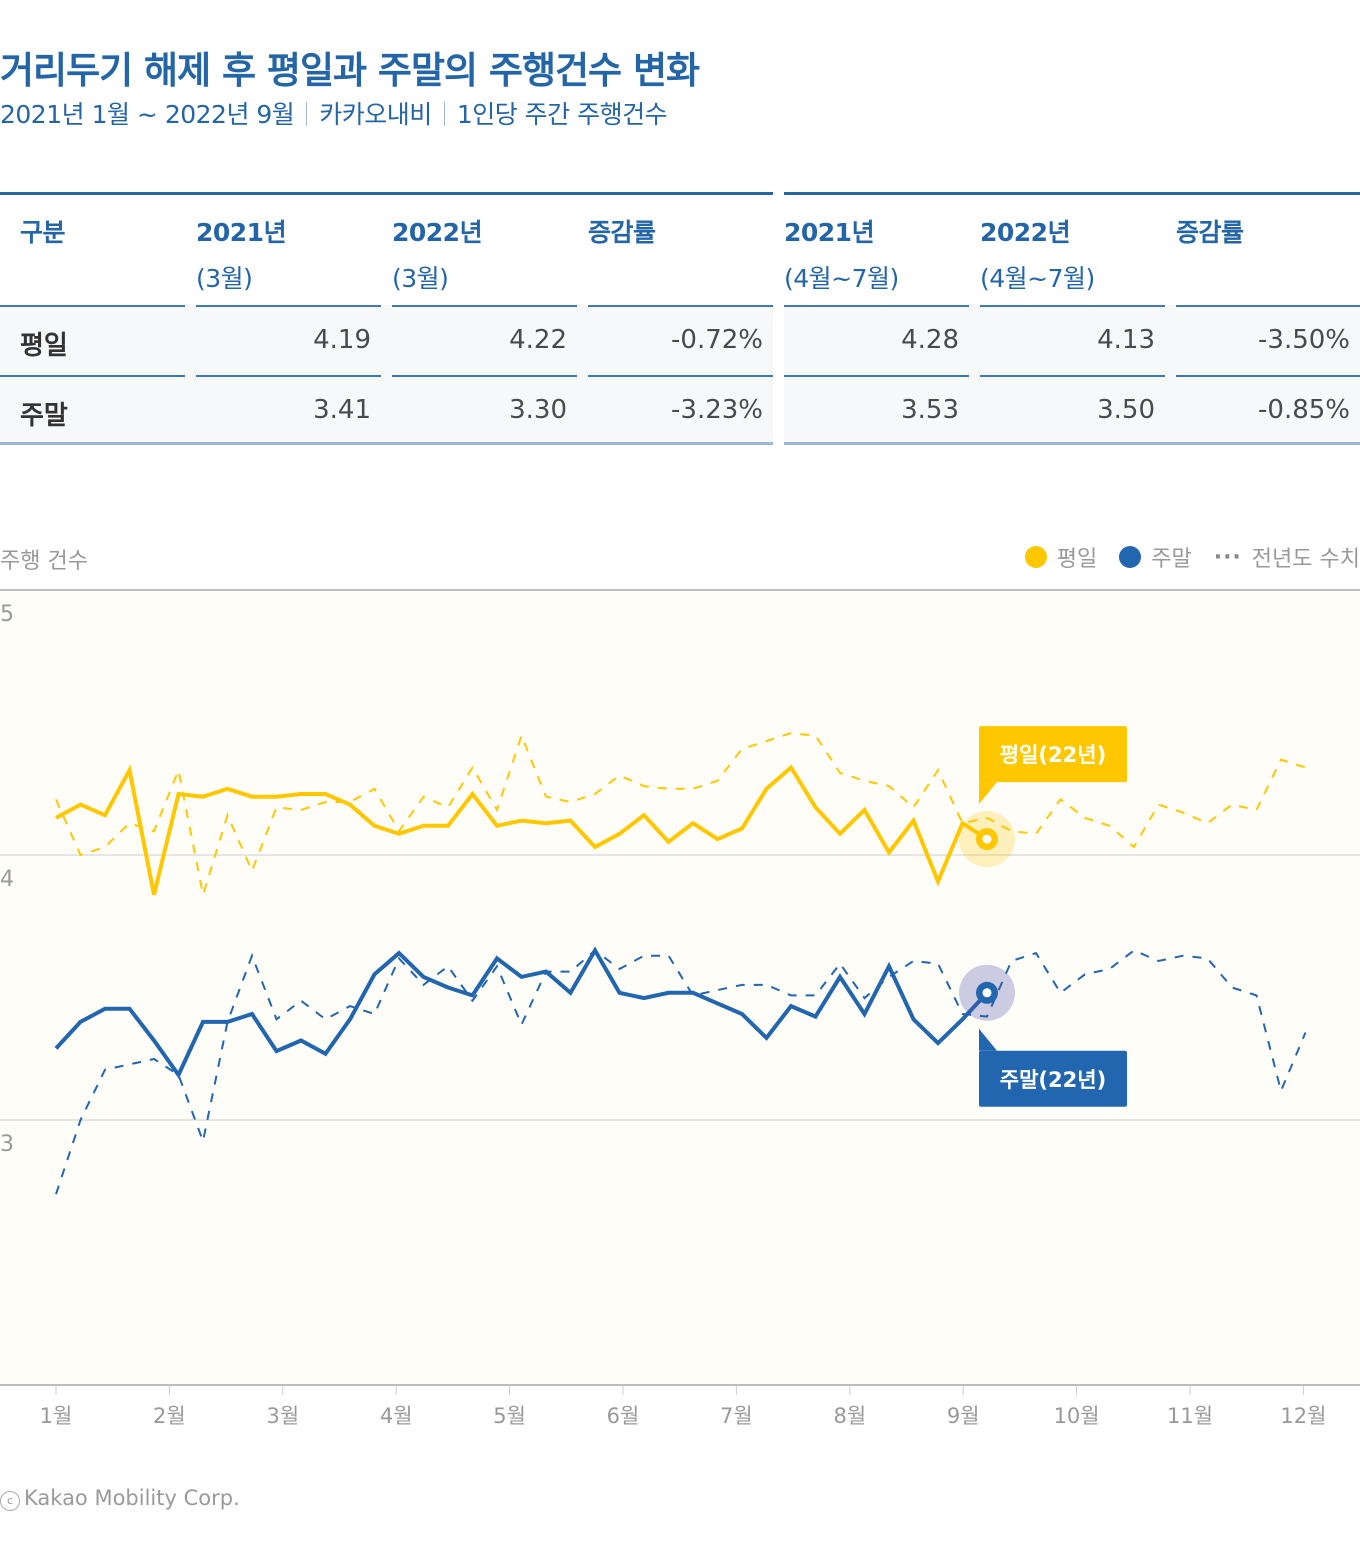  What do you see at coordinates (350, 70) in the screenshot?
I see `page-title: 거리두기 해제 후 평일과 주말의 주행건수 변화` at bounding box center [350, 70].